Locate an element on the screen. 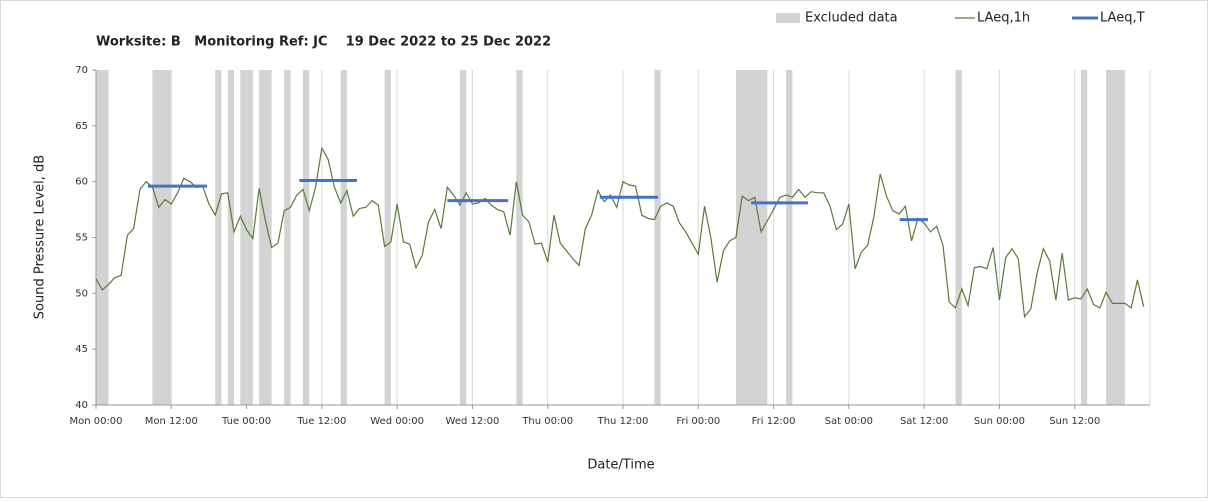 The width and height of the screenshot is (1208, 502). x-axis-label: Date/Time is located at coordinates (620, 465).